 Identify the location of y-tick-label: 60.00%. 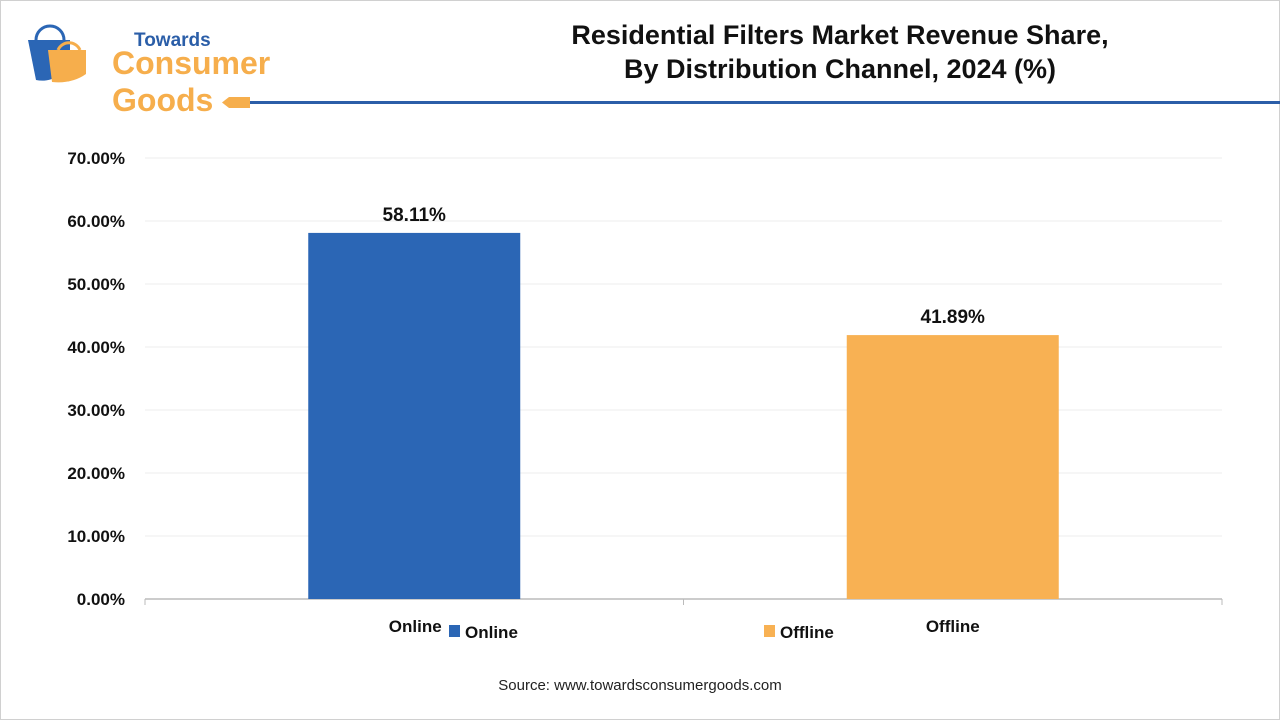
(96, 221).